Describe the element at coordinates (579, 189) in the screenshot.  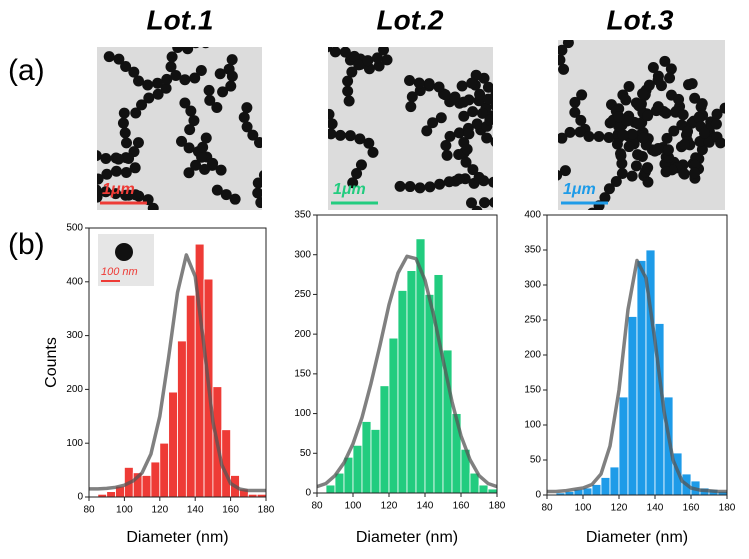
I see `scale-label: 1μm` at that location.